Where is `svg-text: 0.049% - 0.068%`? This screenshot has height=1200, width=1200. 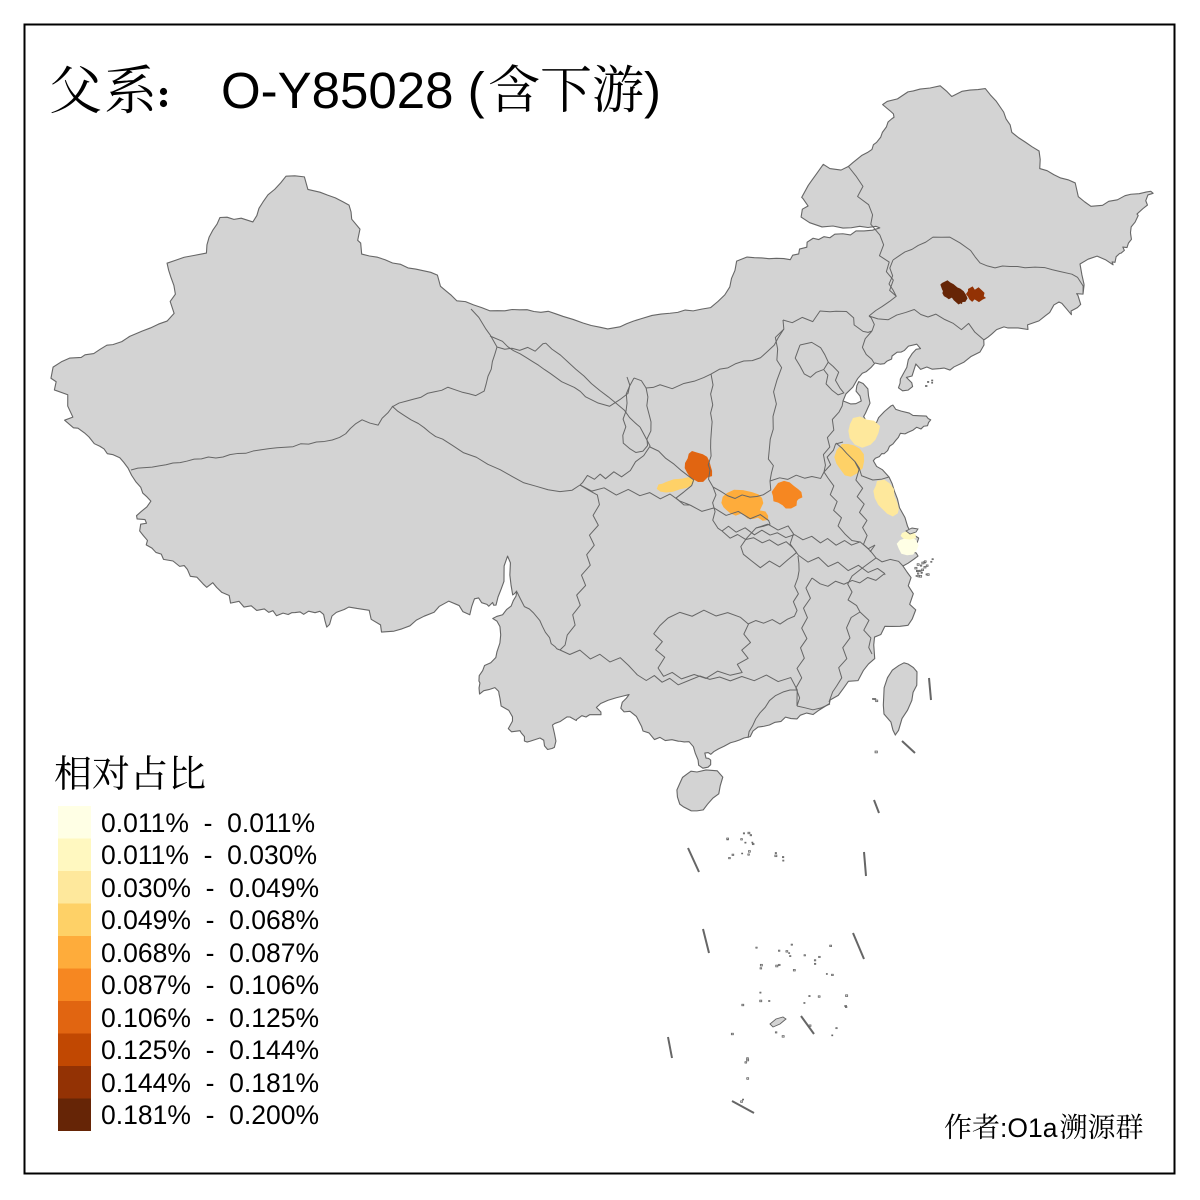 svg-text: 0.049% - 0.068% is located at coordinates (210, 920).